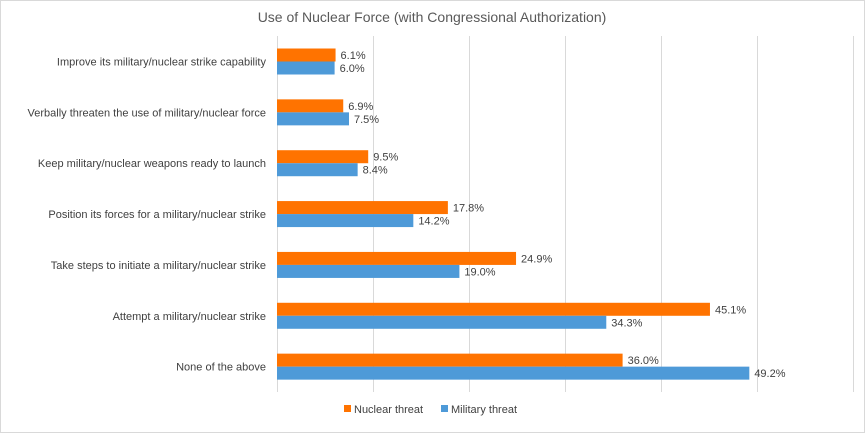  I want to click on data-label: 6.9%, so click(360, 107).